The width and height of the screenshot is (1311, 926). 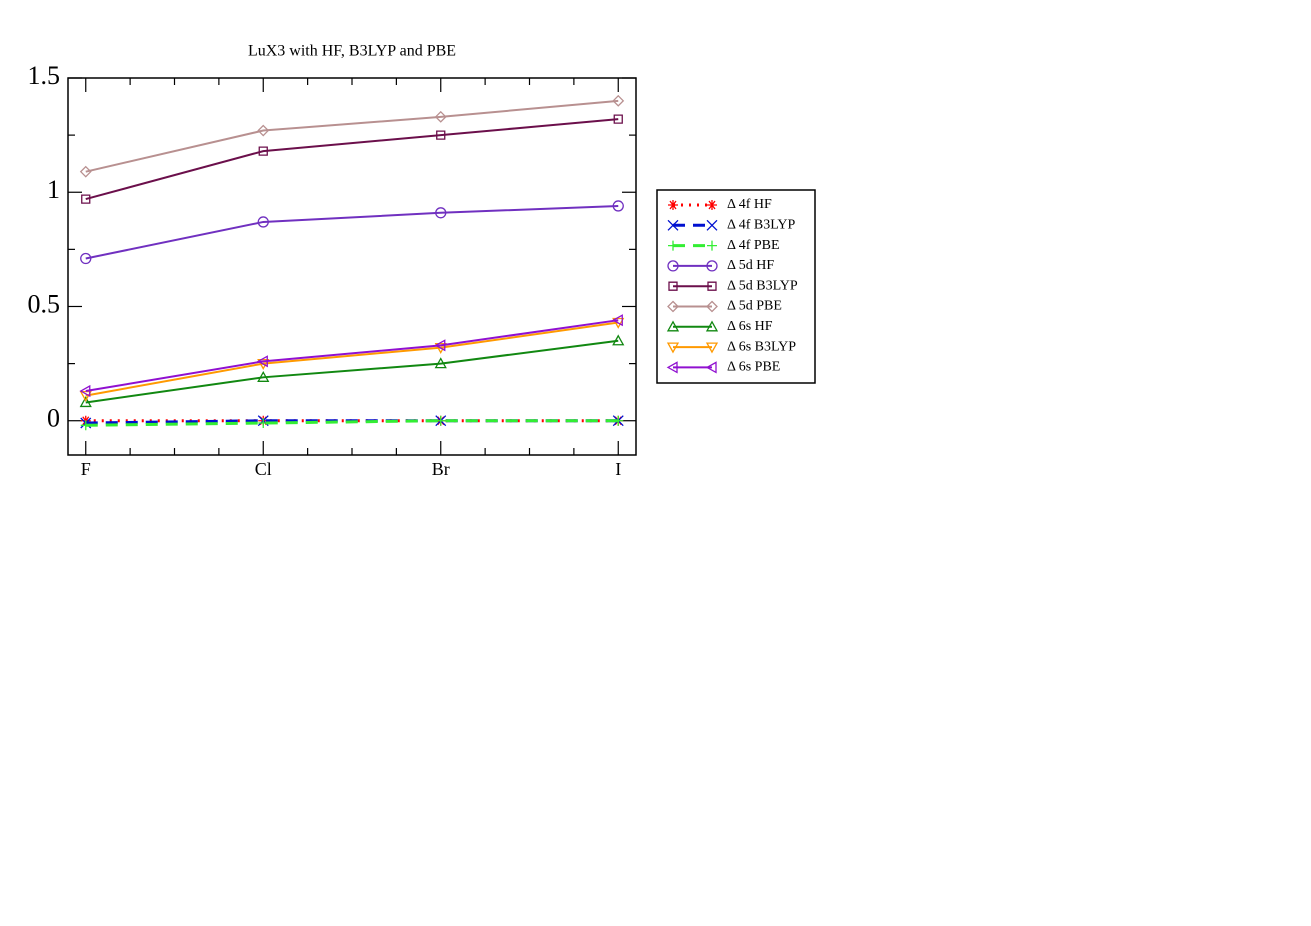 What do you see at coordinates (618, 469) in the screenshot?
I see `x-tick-label: I` at bounding box center [618, 469].